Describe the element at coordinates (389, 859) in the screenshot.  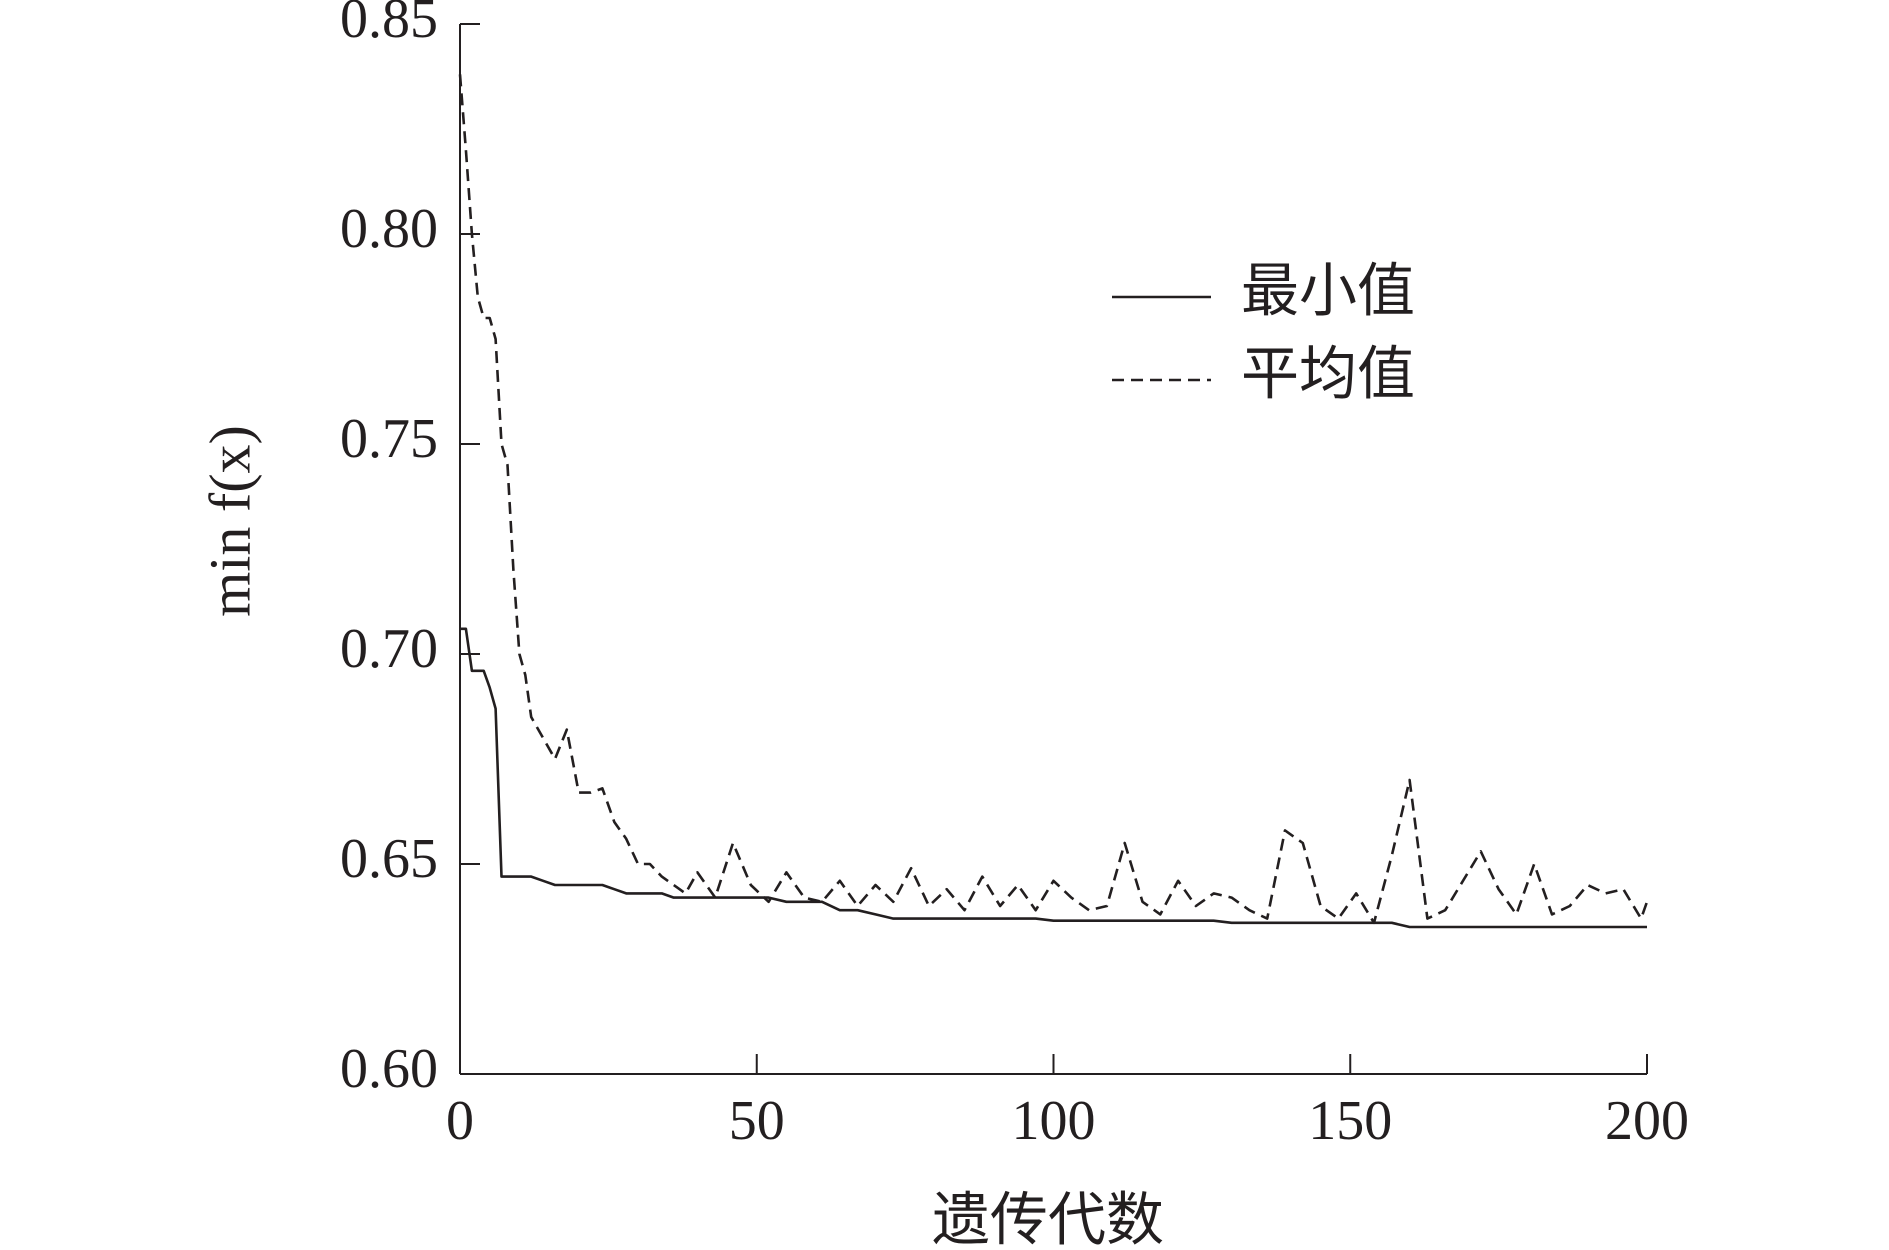
I see `y-tick-label: 0.65` at that location.